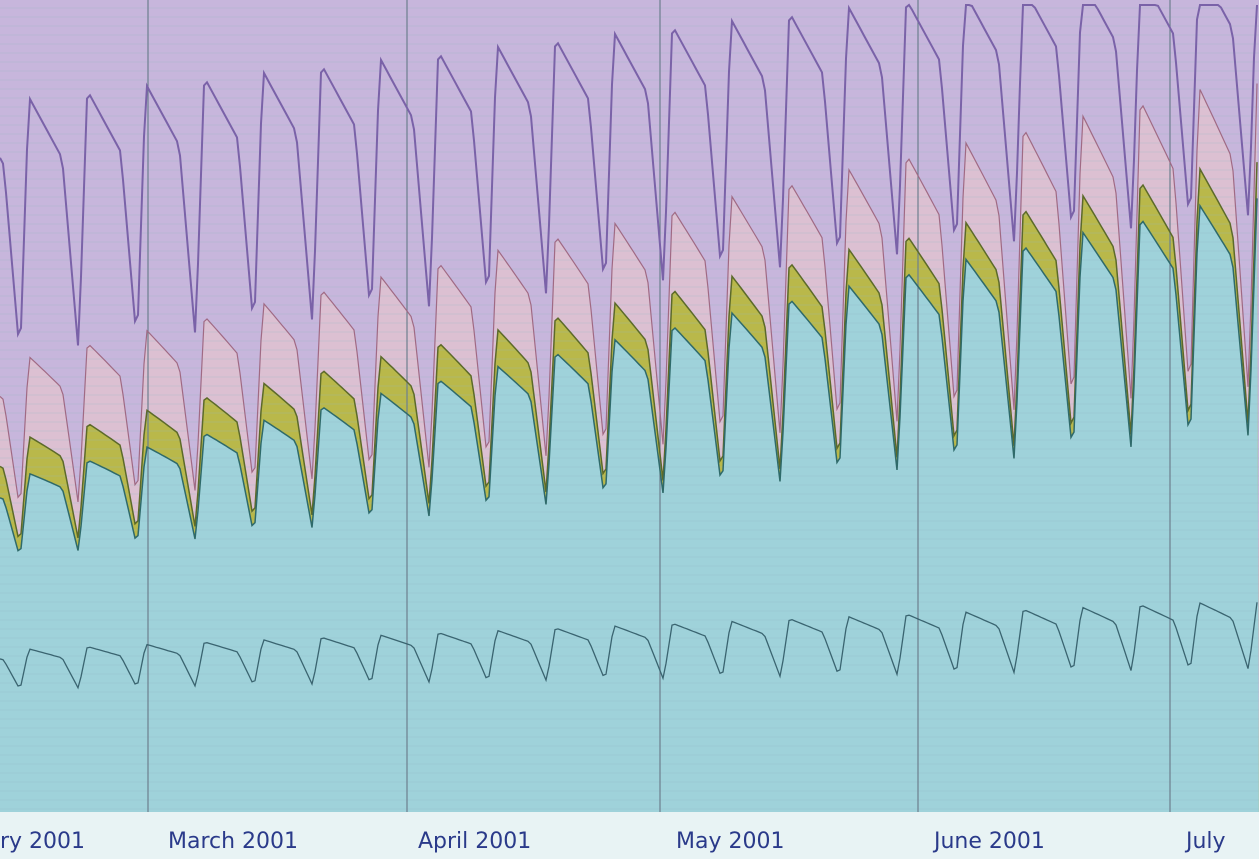 The width and height of the screenshot is (1259, 859). I want to click on month-label: April 2001, so click(474, 841).